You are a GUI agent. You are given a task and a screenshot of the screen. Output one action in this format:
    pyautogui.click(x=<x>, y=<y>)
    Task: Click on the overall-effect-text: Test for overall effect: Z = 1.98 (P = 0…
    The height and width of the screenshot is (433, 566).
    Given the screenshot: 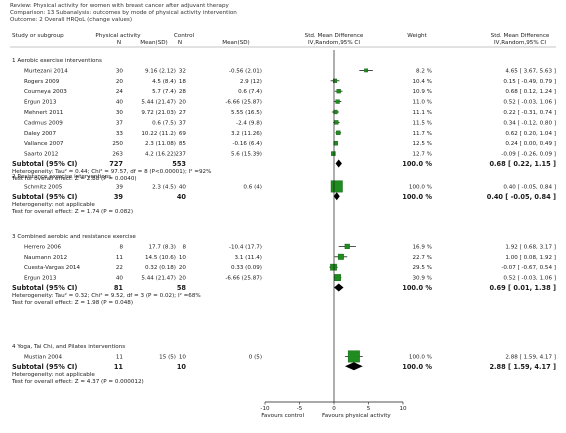 What is the action you would take?
    pyautogui.click(x=72, y=303)
    